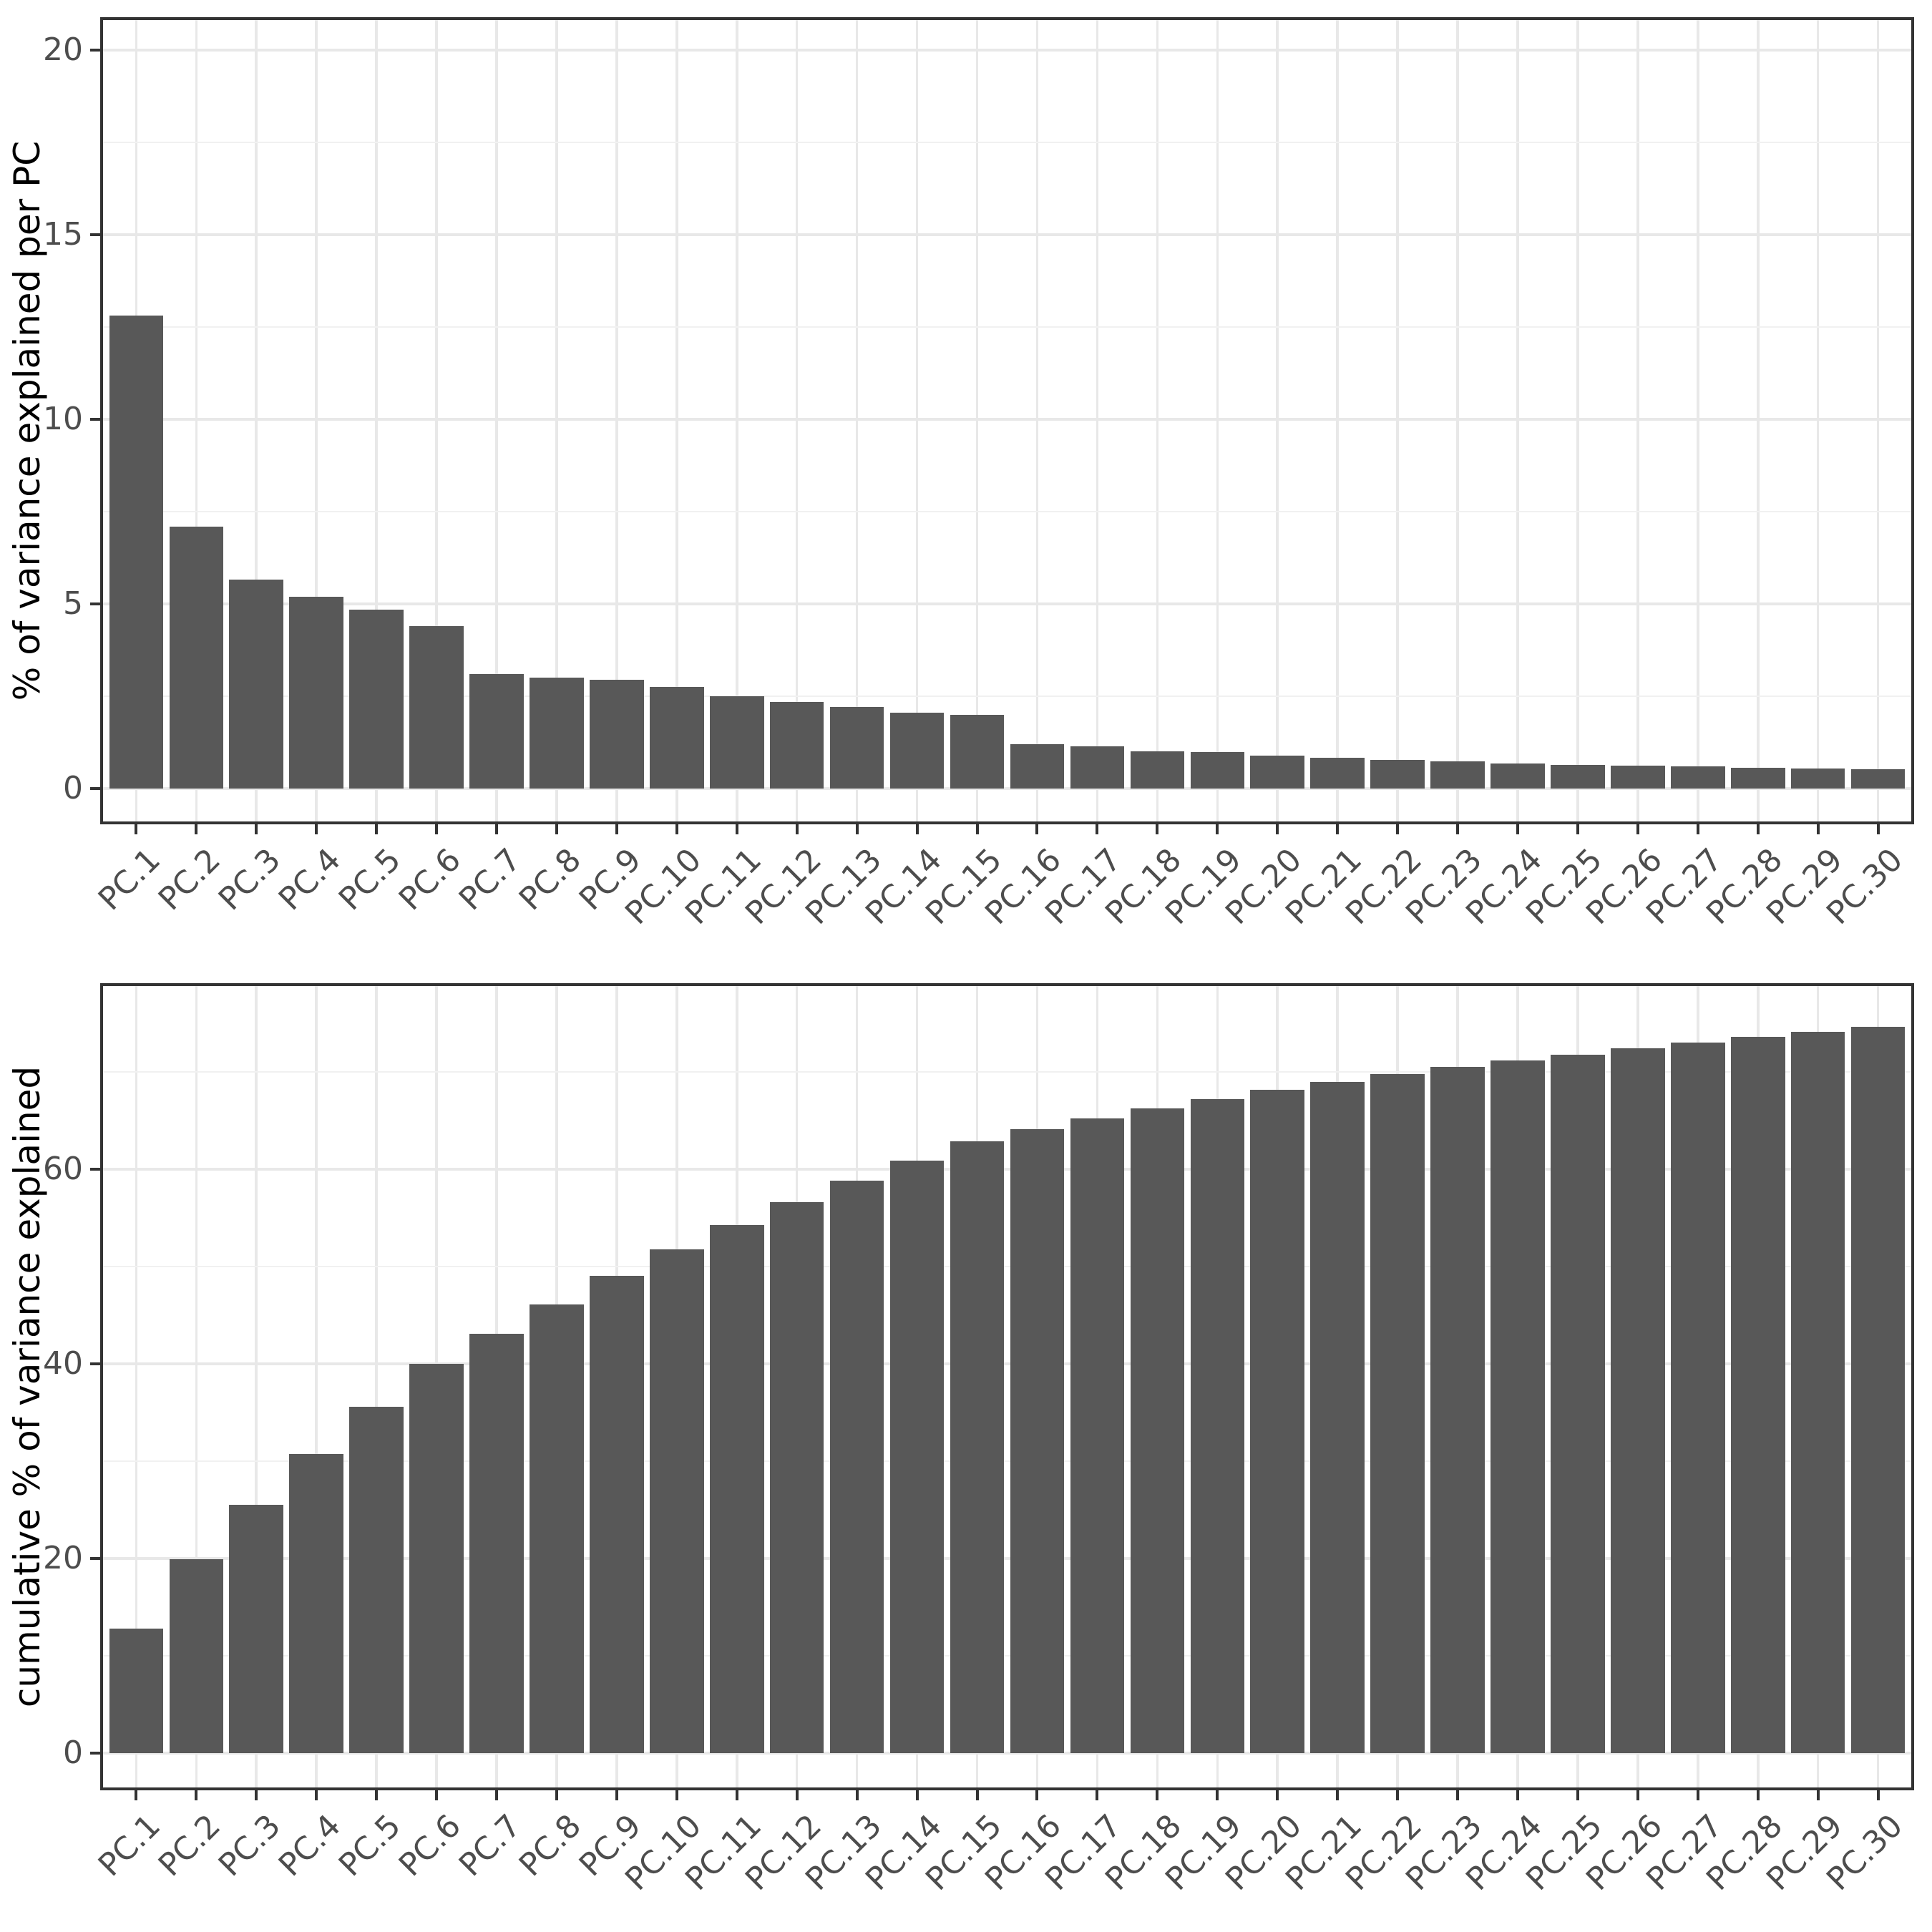 The image size is (1932, 1932). What do you see at coordinates (1457, 775) in the screenshot?
I see `bar-PC.23` at bounding box center [1457, 775].